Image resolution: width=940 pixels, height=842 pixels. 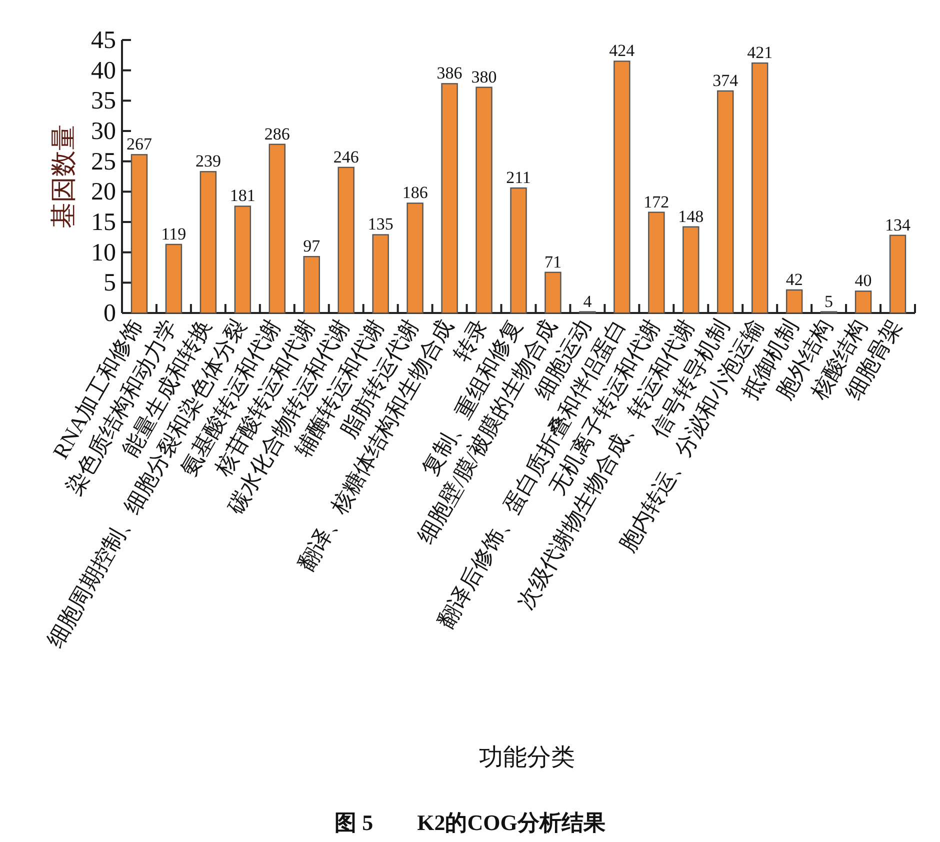 I want to click on annotation: 71, so click(x=553, y=262).